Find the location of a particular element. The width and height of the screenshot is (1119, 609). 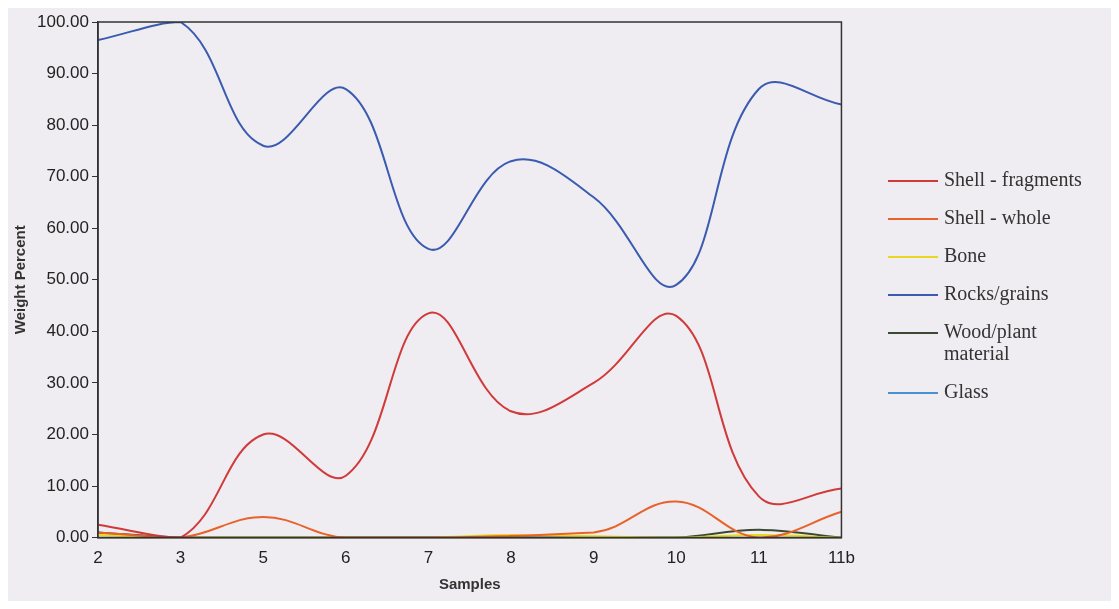

y-tick-label: 60.00 is located at coordinates (67, 227).